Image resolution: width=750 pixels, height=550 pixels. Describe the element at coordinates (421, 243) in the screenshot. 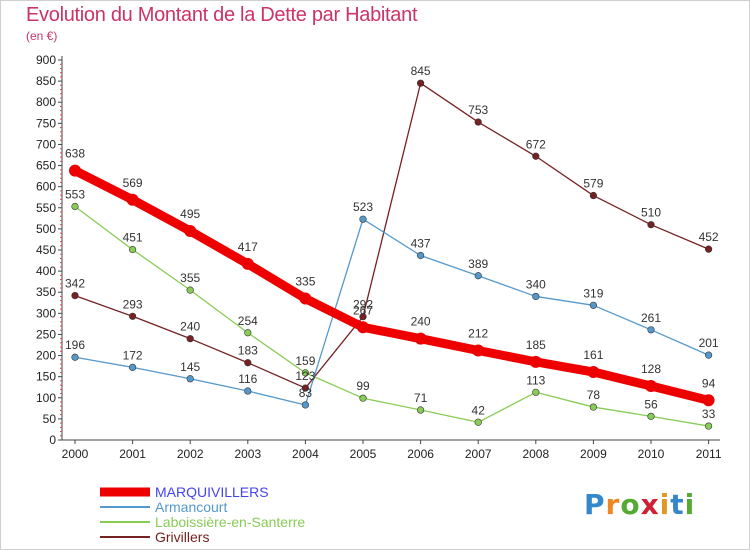

I see `data-label: 437` at that location.